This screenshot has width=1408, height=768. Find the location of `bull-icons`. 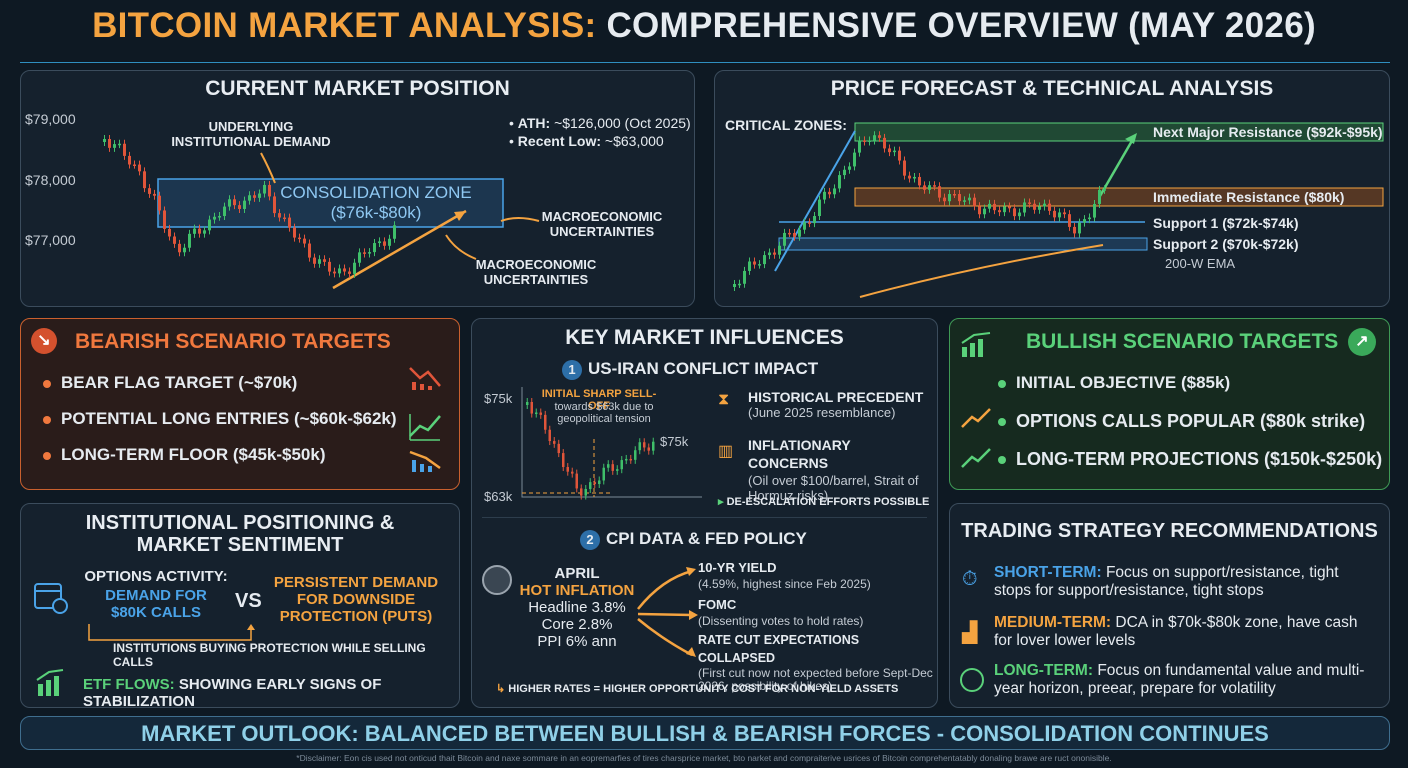

bull-icons is located at coordinates (976, 438).